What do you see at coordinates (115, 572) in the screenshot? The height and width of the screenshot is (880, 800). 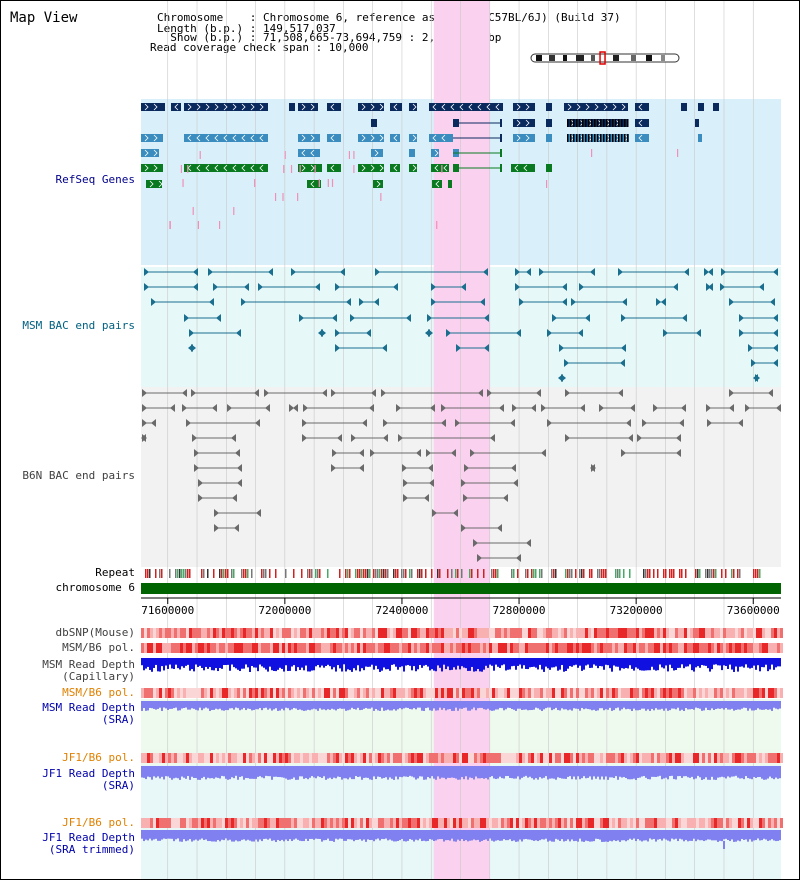 I see `track-label-repeat: Repeat` at bounding box center [115, 572].